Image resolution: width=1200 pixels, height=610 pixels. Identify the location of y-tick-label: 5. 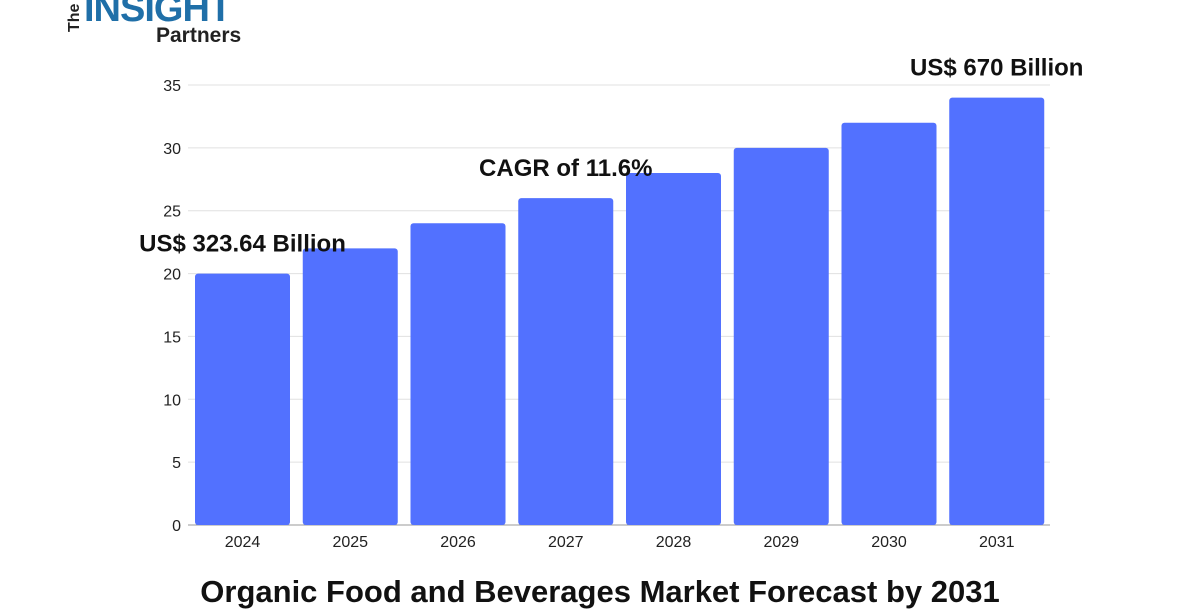
(176, 463).